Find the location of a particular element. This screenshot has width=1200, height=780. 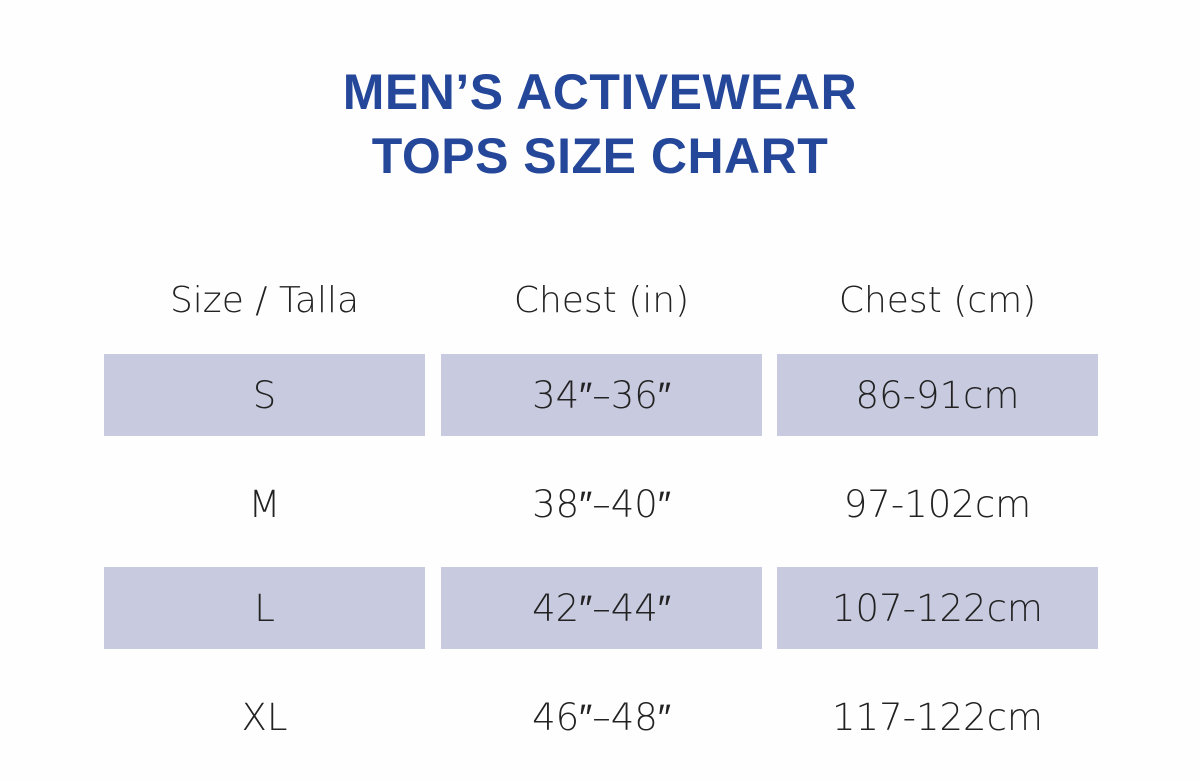

table-cell-chest-cm: 86-91cm is located at coordinates (937, 395).